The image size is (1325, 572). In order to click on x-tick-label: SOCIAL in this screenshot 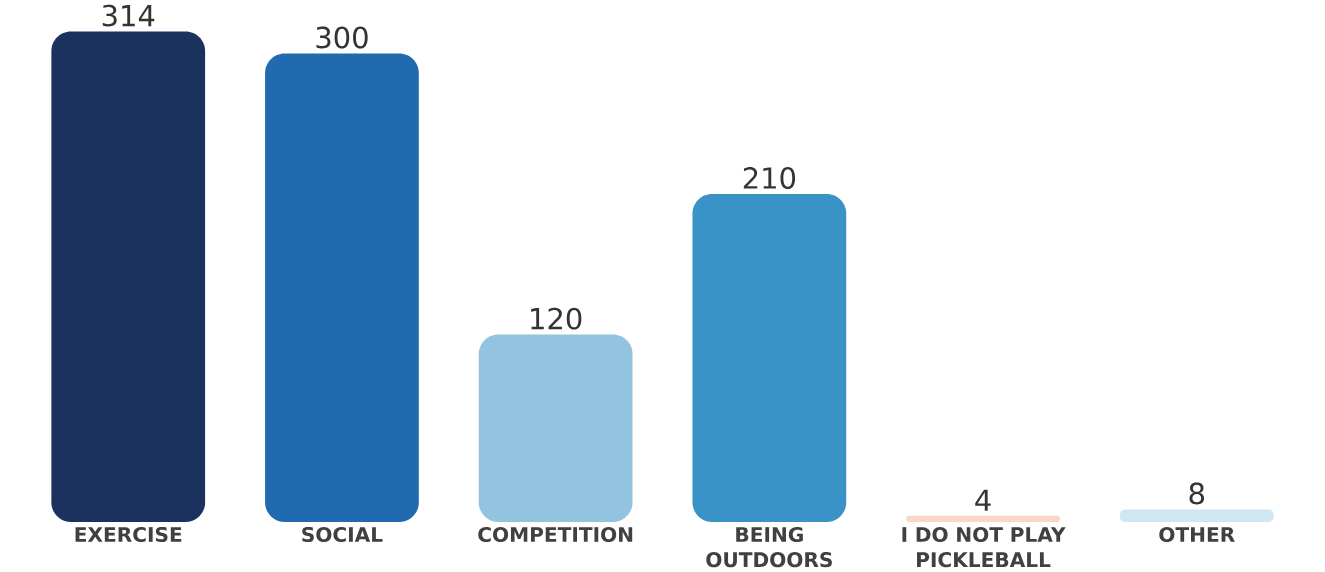, I will do `click(342, 534)`.